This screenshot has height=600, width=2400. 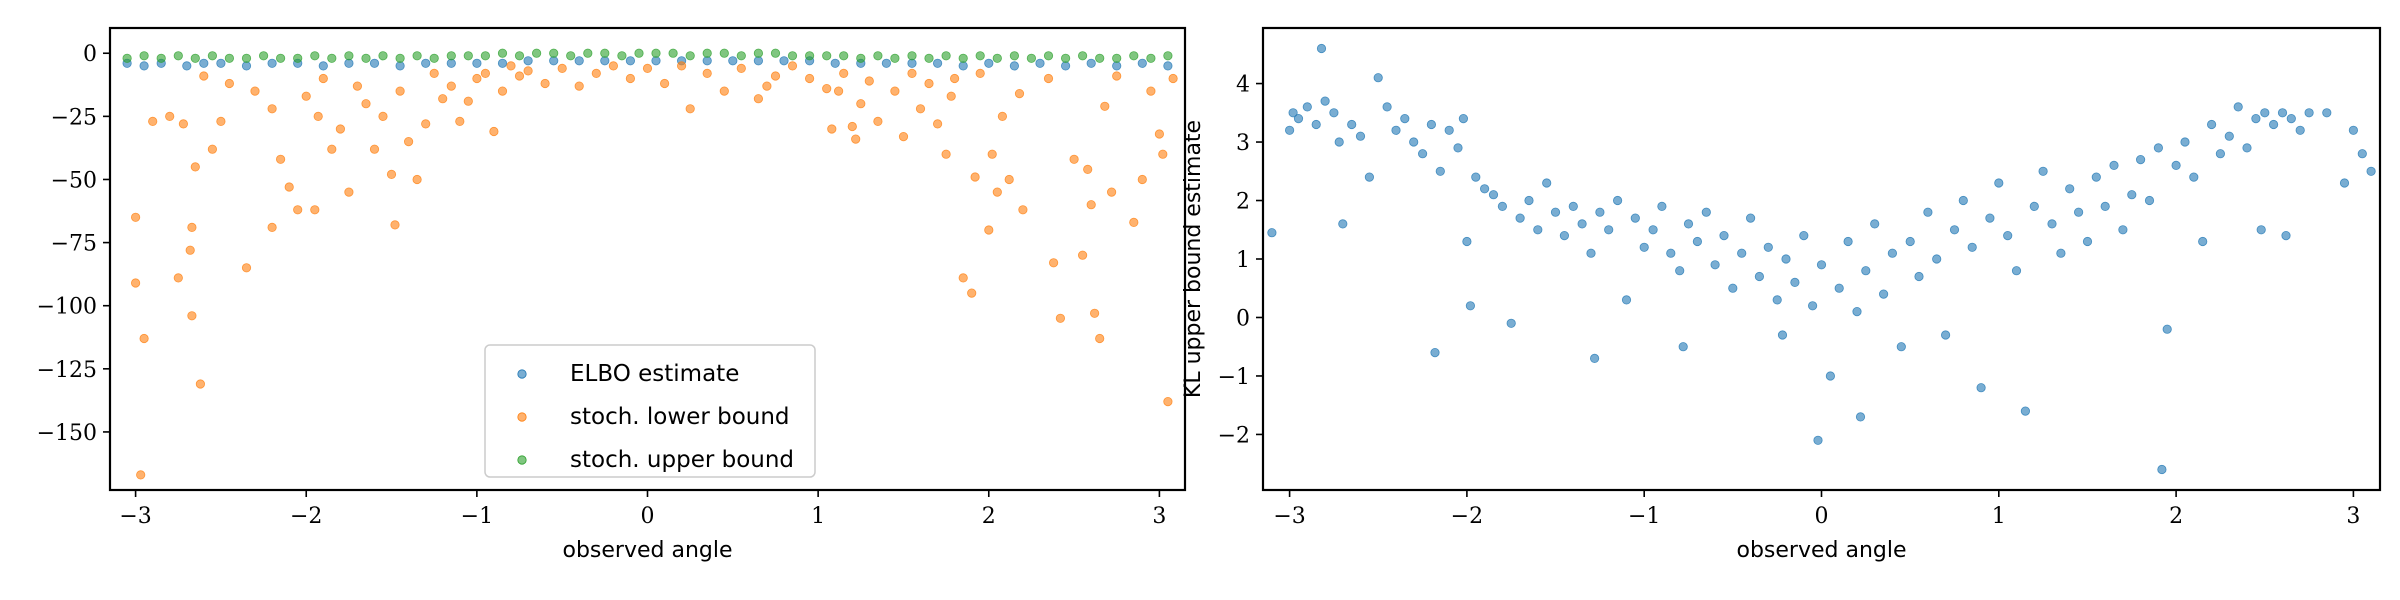 I want to click on y-tick-label: 0, so click(x=1243, y=318).